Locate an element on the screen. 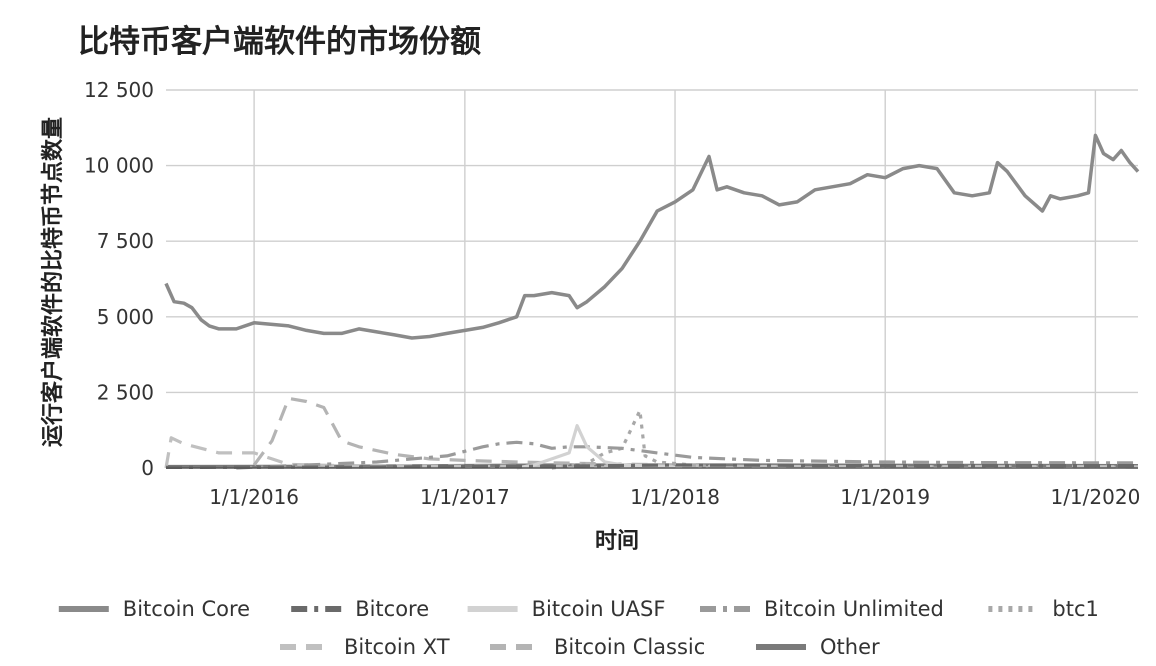  y-tick-label: 0 is located at coordinates (147, 468).